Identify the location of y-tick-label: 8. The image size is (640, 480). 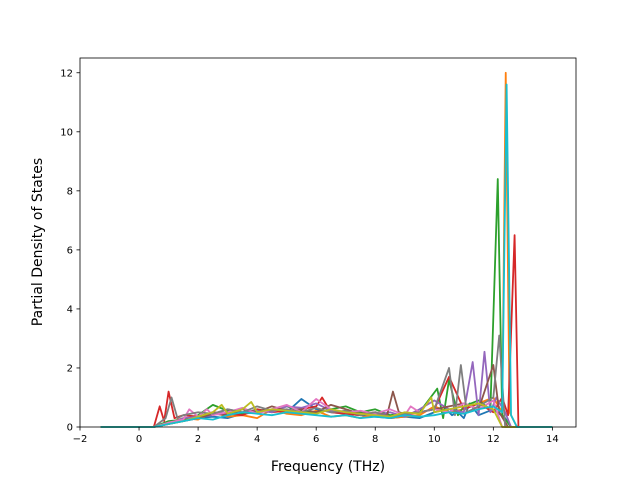
(70, 191).